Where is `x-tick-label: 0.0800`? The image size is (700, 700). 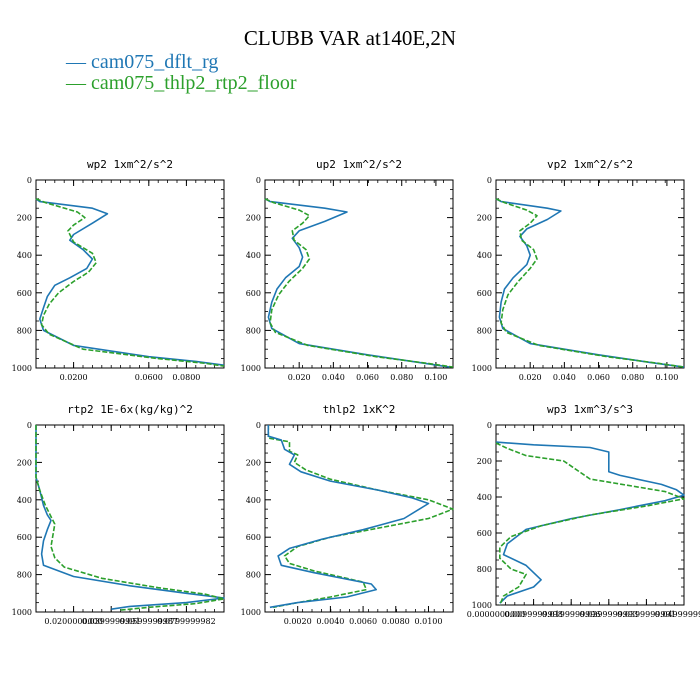 x-tick-label: 0.0800 is located at coordinates (186, 377).